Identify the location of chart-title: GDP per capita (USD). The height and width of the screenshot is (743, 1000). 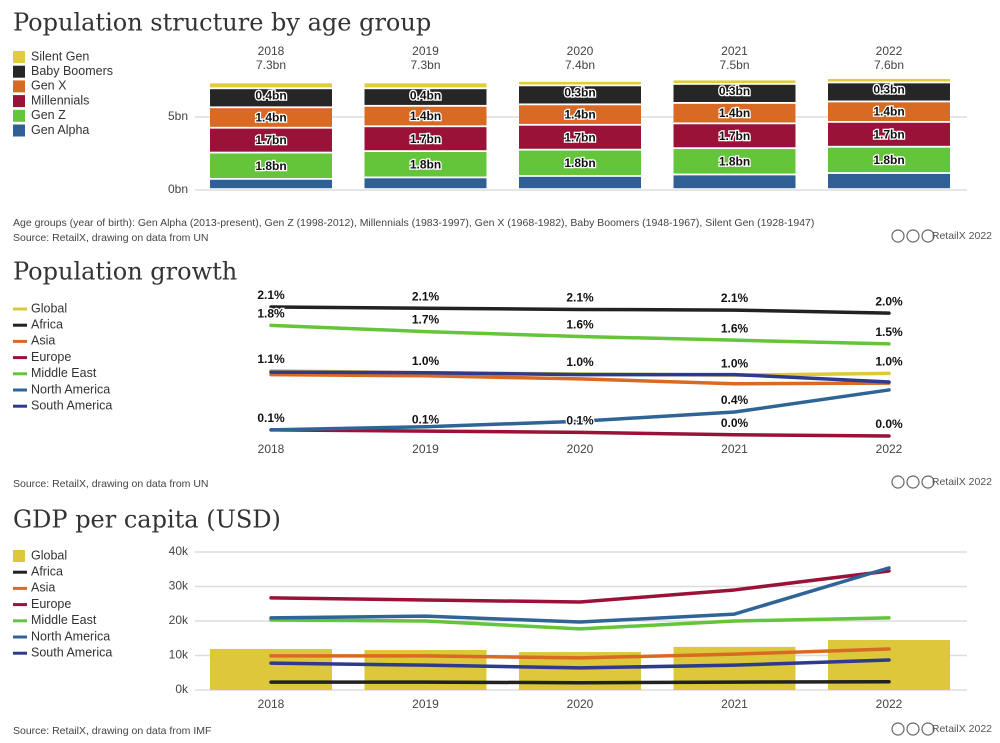
(147, 520).